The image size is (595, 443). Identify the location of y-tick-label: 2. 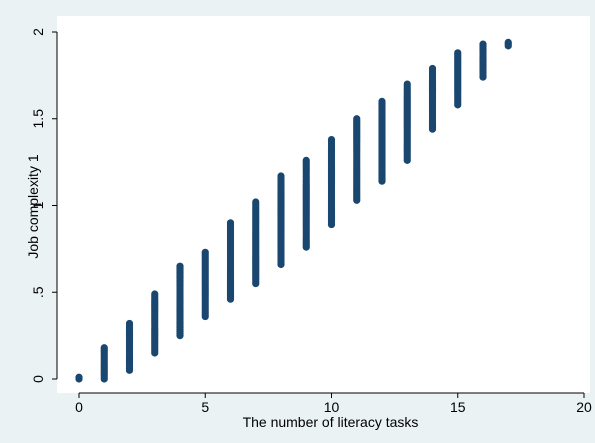
(38, 32).